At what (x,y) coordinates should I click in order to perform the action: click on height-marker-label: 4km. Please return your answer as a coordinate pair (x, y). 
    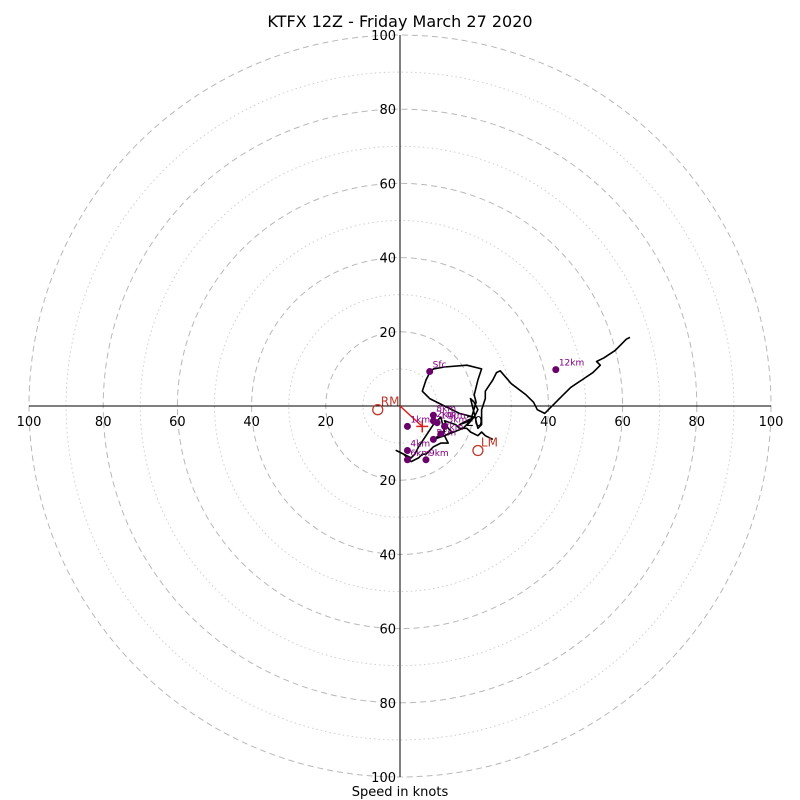
    Looking at the image, I should click on (420, 445).